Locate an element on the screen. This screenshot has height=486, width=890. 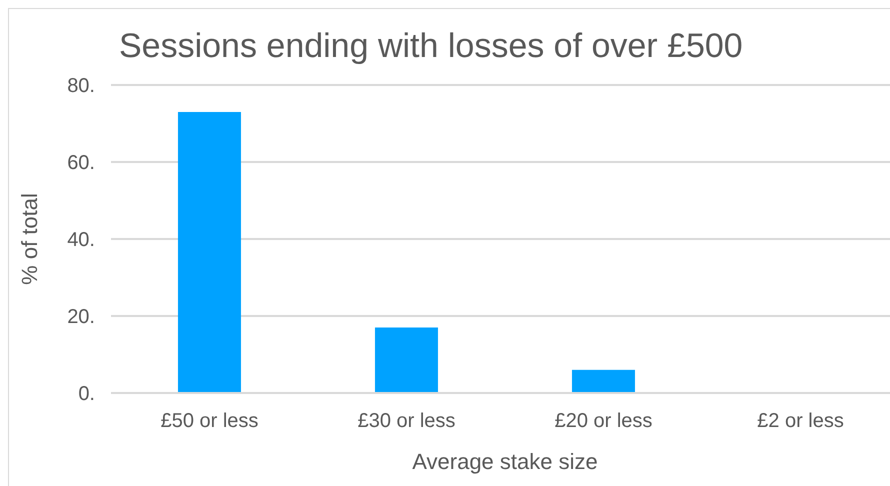
x-tick-label: £2 or less is located at coordinates (800, 421).